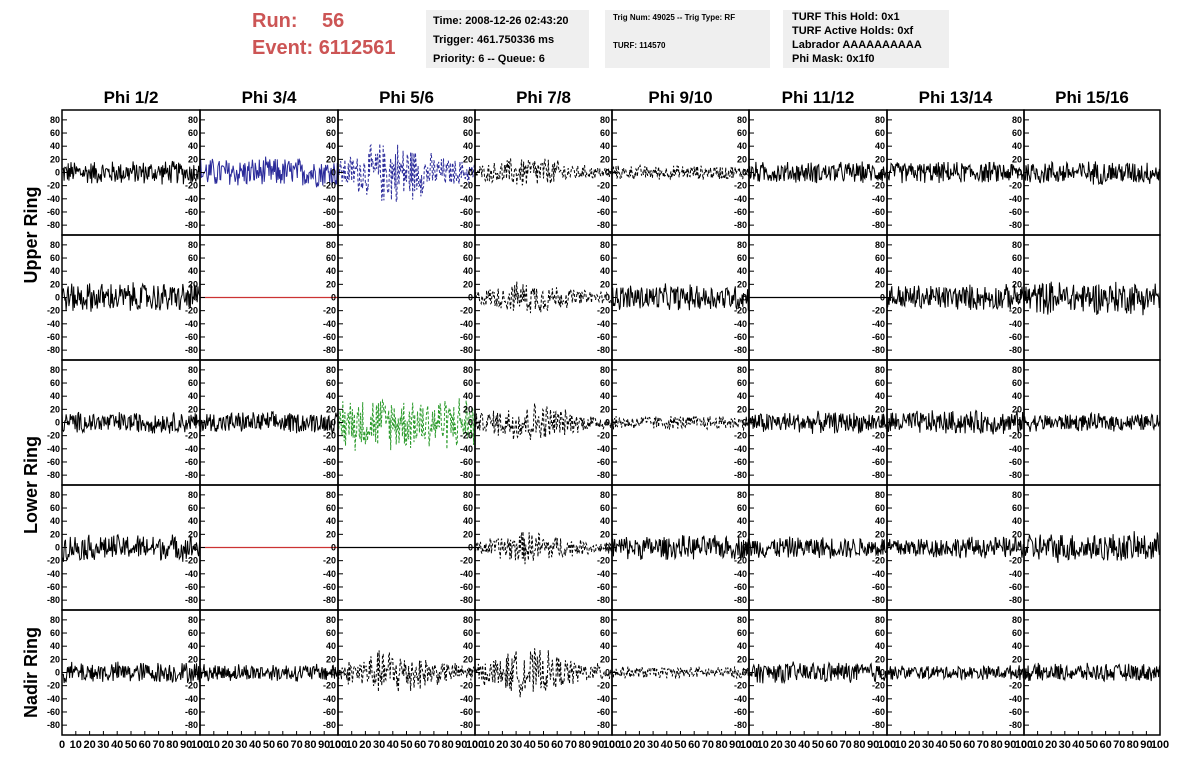  Describe the element at coordinates (269, 97) in the screenshot. I see `column-header: Phi 3/4` at that location.